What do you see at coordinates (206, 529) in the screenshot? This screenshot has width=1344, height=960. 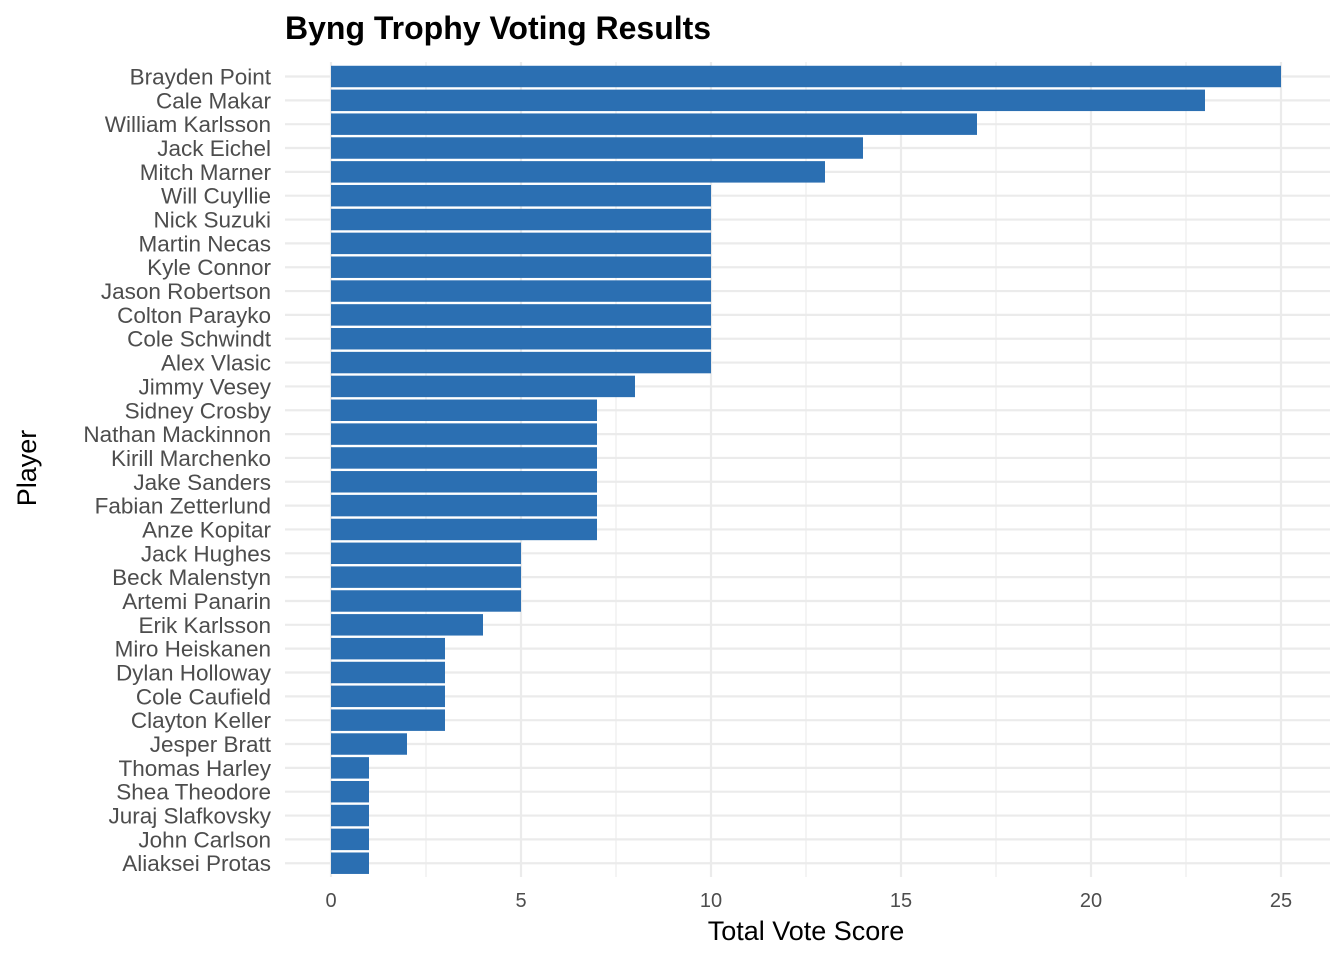 I see `y-tick-label: Anze Kopitar` at bounding box center [206, 529].